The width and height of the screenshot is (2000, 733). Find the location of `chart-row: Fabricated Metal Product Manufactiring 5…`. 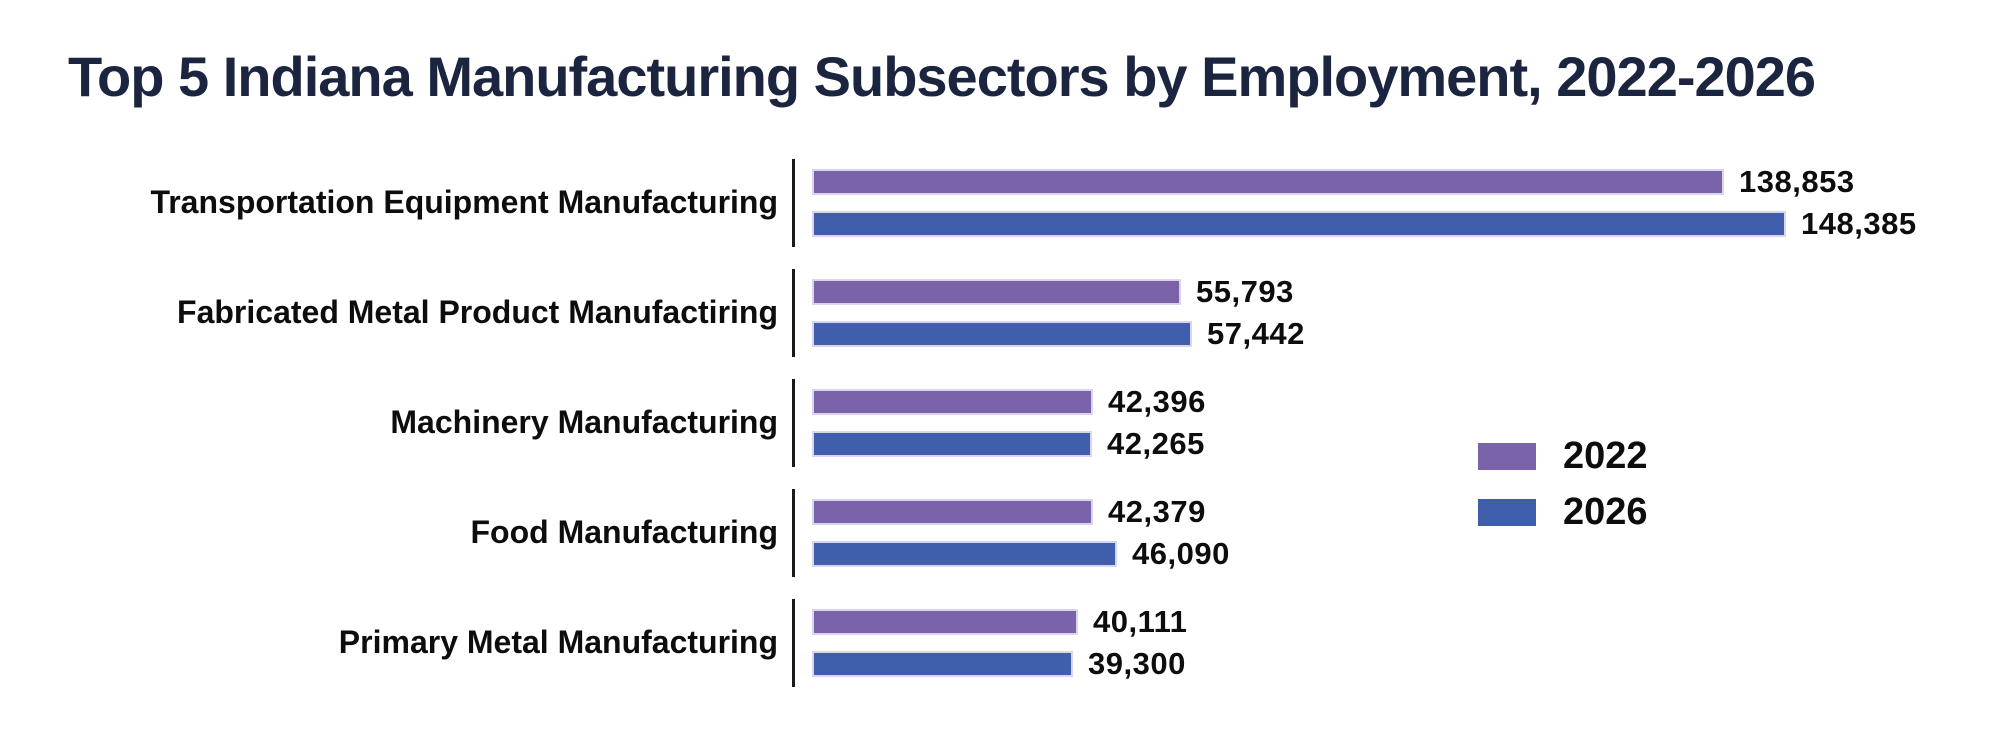

chart-row: Fabricated Metal Product Manufactiring 5… is located at coordinates (958, 313).